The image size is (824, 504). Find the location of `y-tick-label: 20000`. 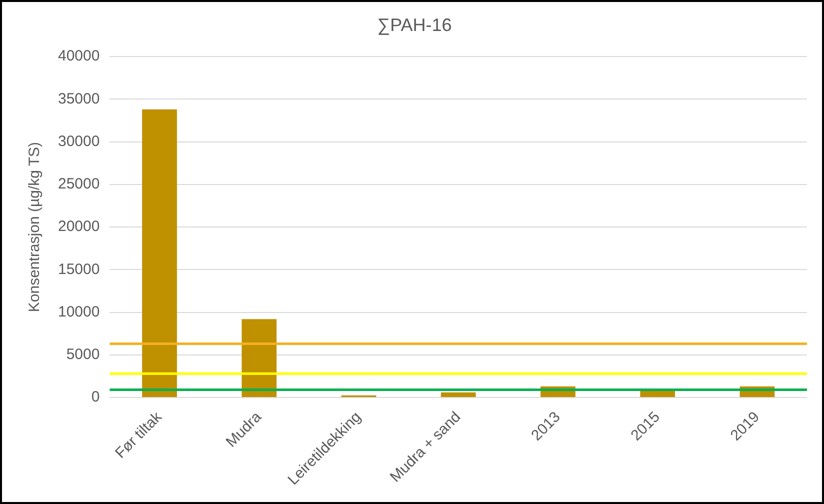

y-tick-label: 20000 is located at coordinates (79, 227).